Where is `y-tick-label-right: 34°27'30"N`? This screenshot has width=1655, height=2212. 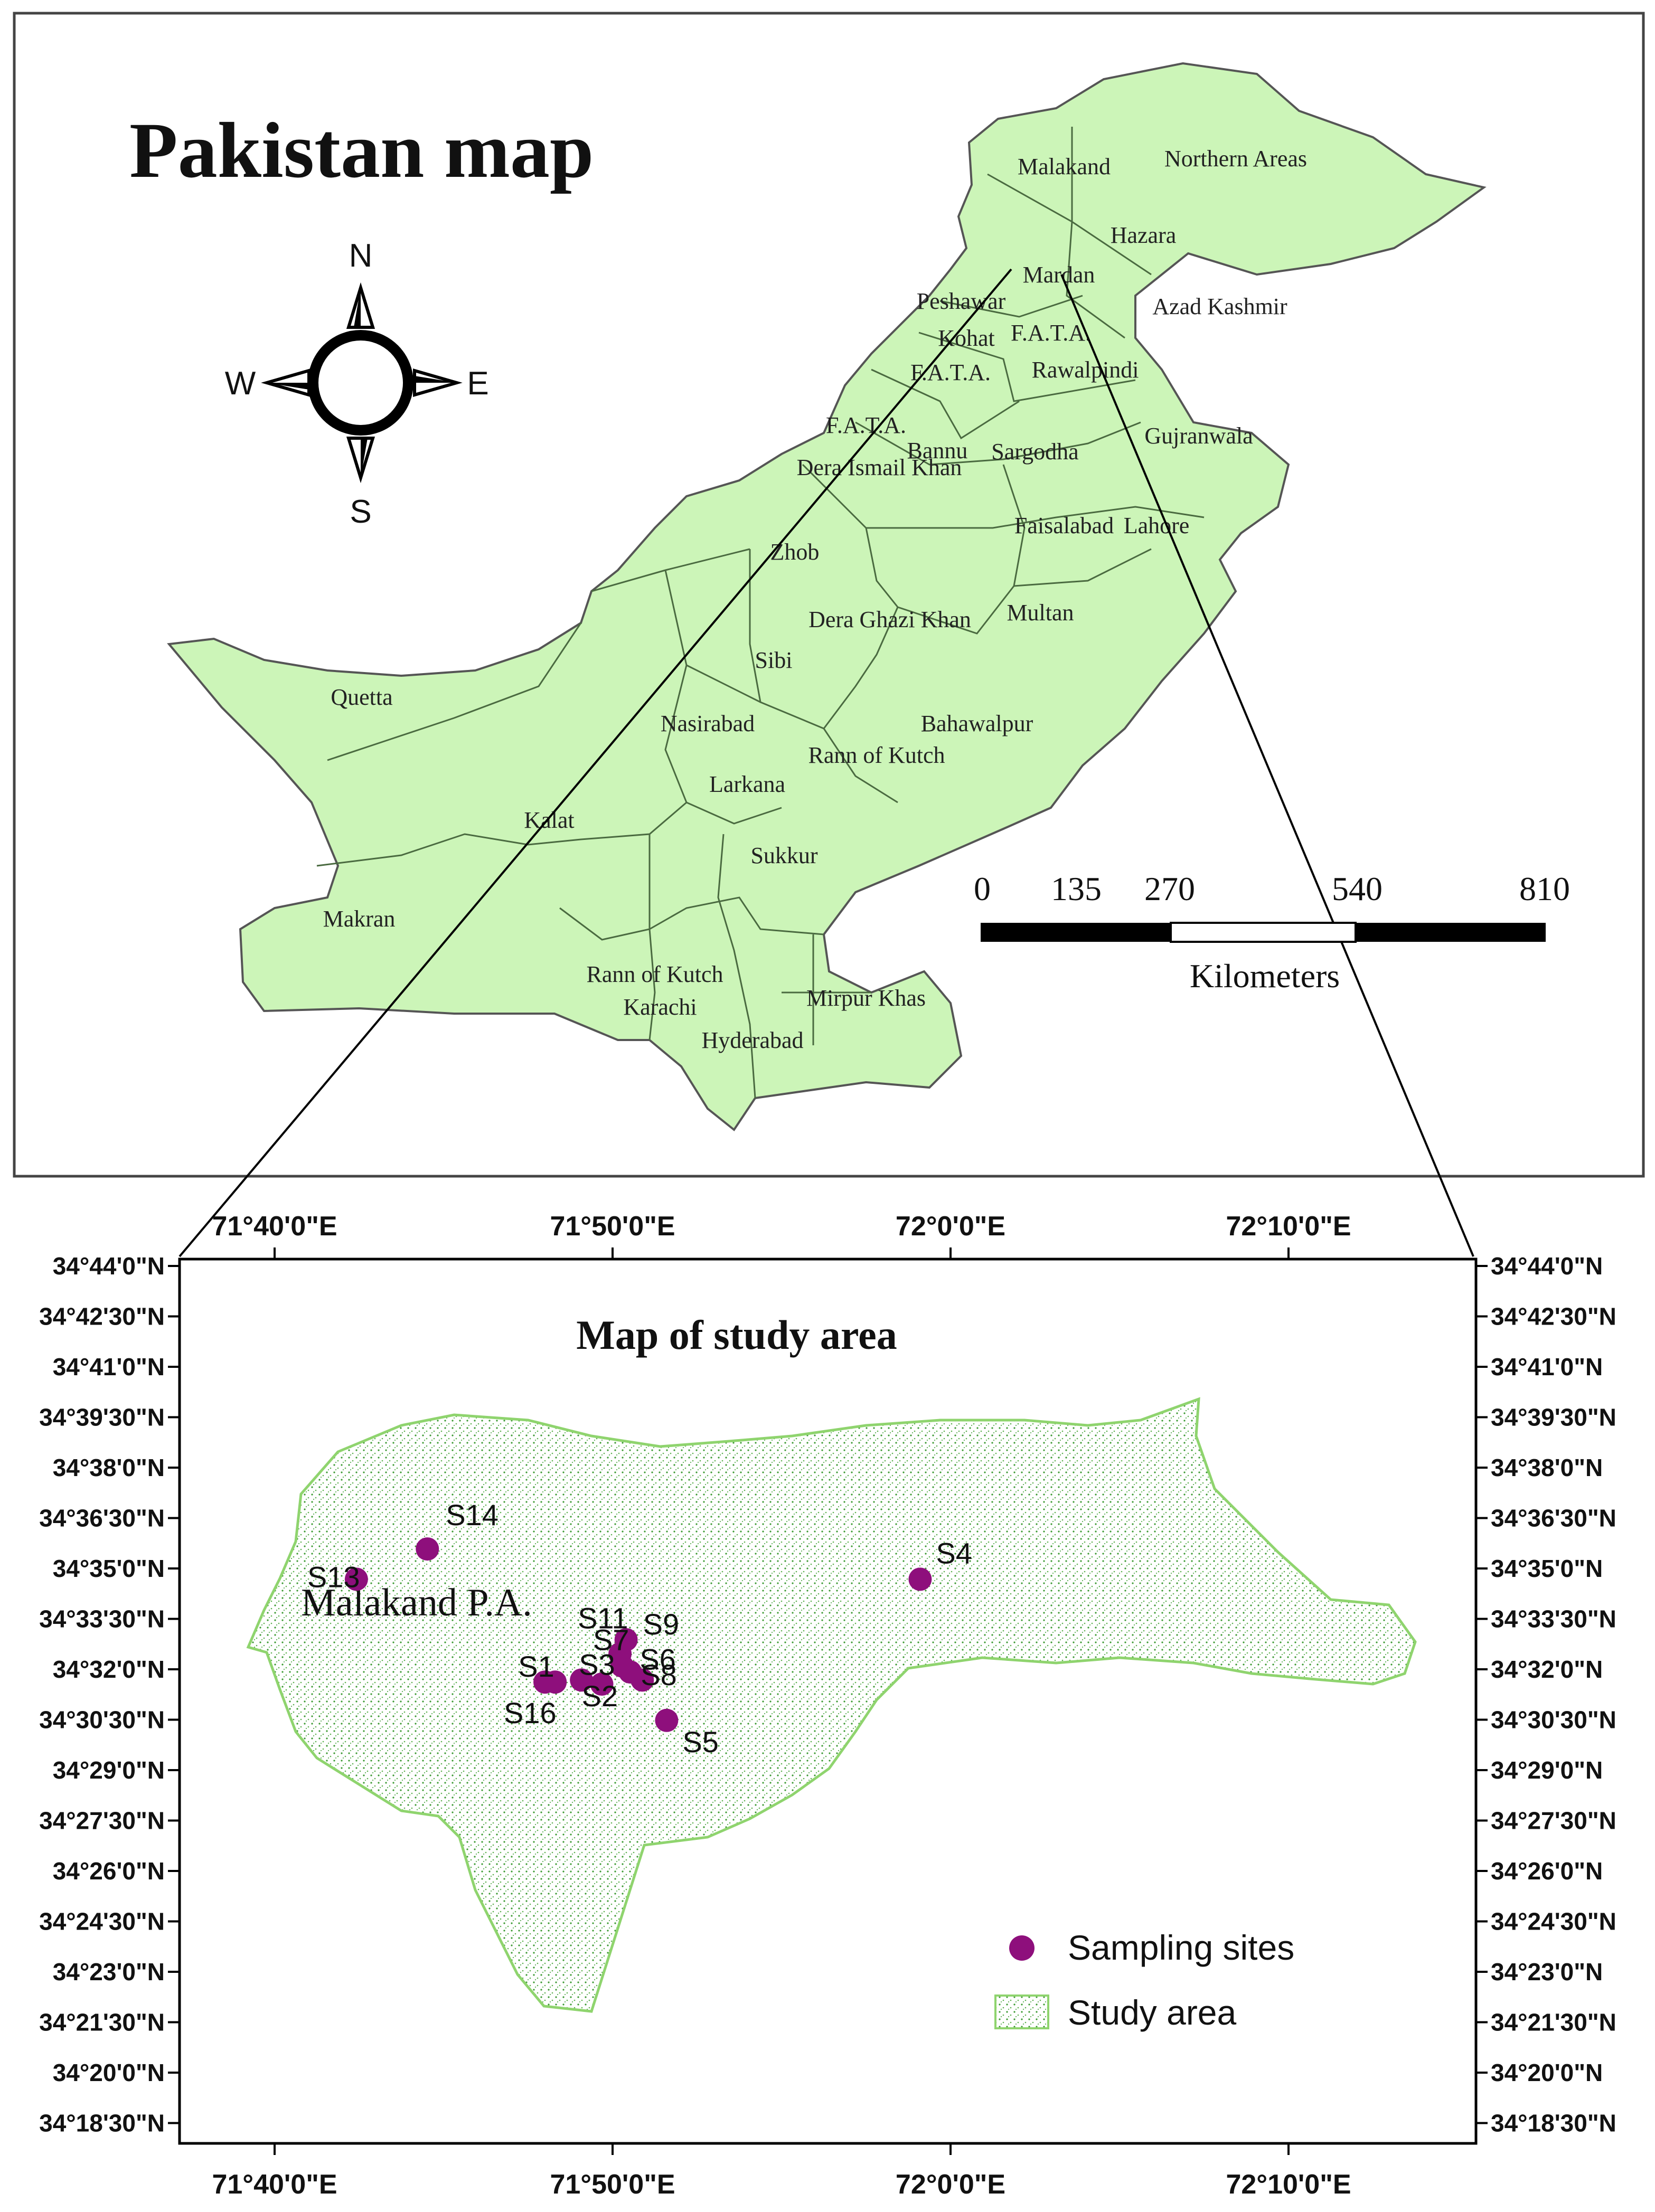 y-tick-label-right: 34°27'30"N is located at coordinates (1553, 1821).